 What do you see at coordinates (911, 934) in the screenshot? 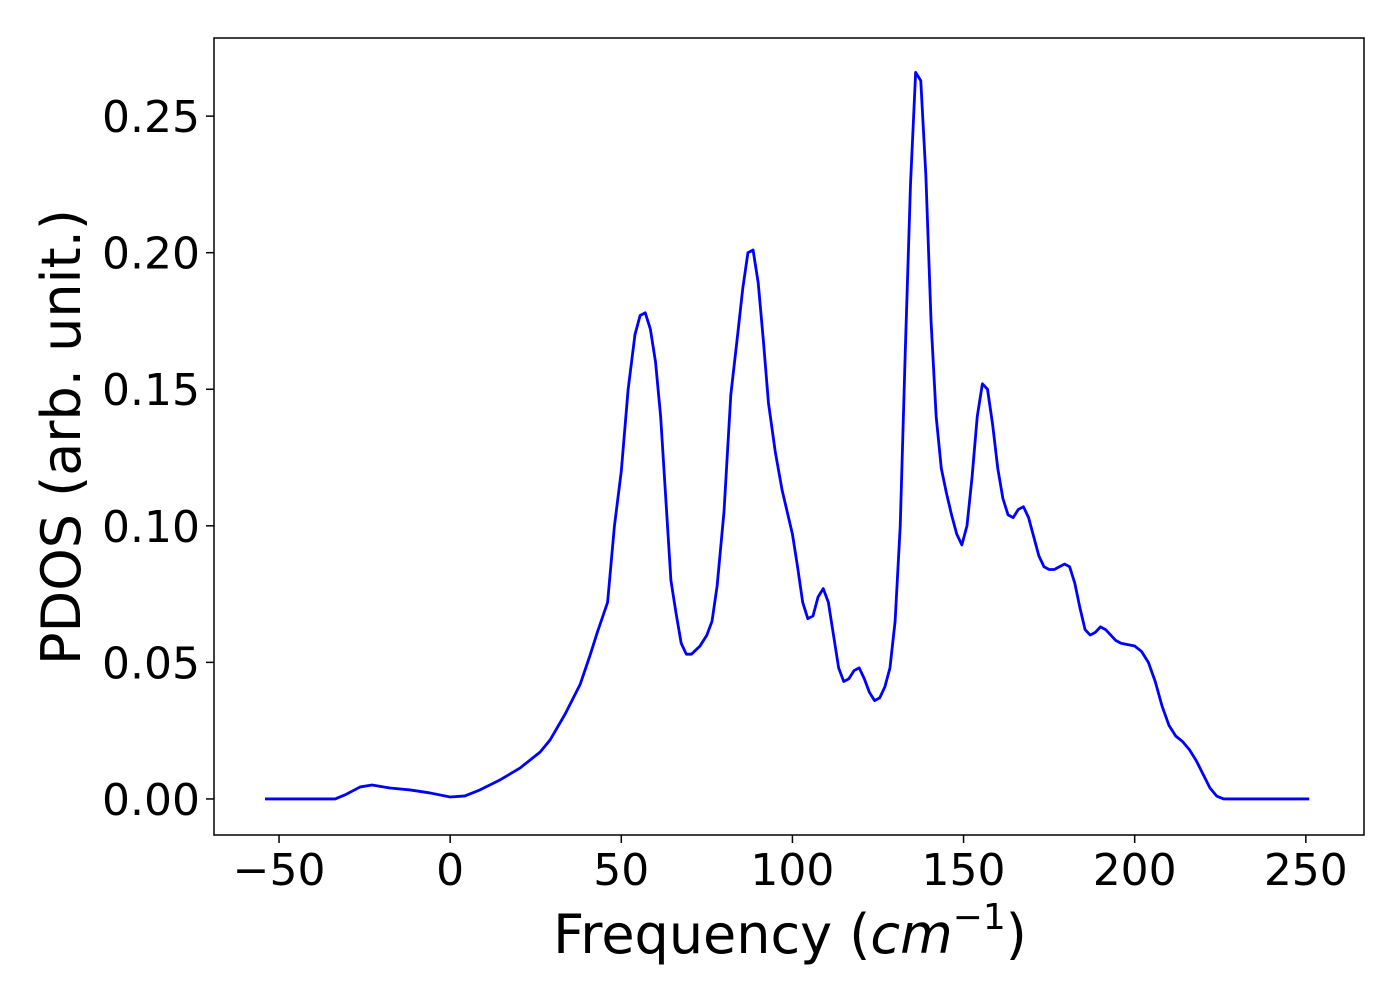
I see `x-label-unit: cm` at bounding box center [911, 934].